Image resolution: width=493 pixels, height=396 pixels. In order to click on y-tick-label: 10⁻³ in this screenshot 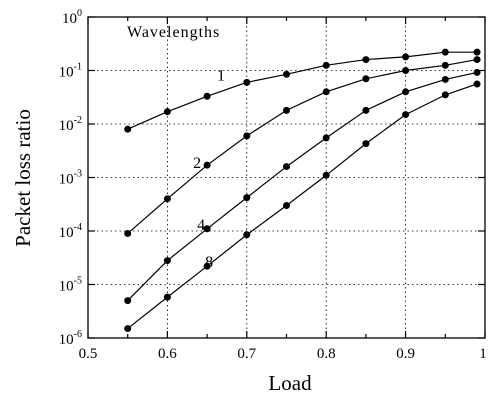, I will do `click(70, 178)`.